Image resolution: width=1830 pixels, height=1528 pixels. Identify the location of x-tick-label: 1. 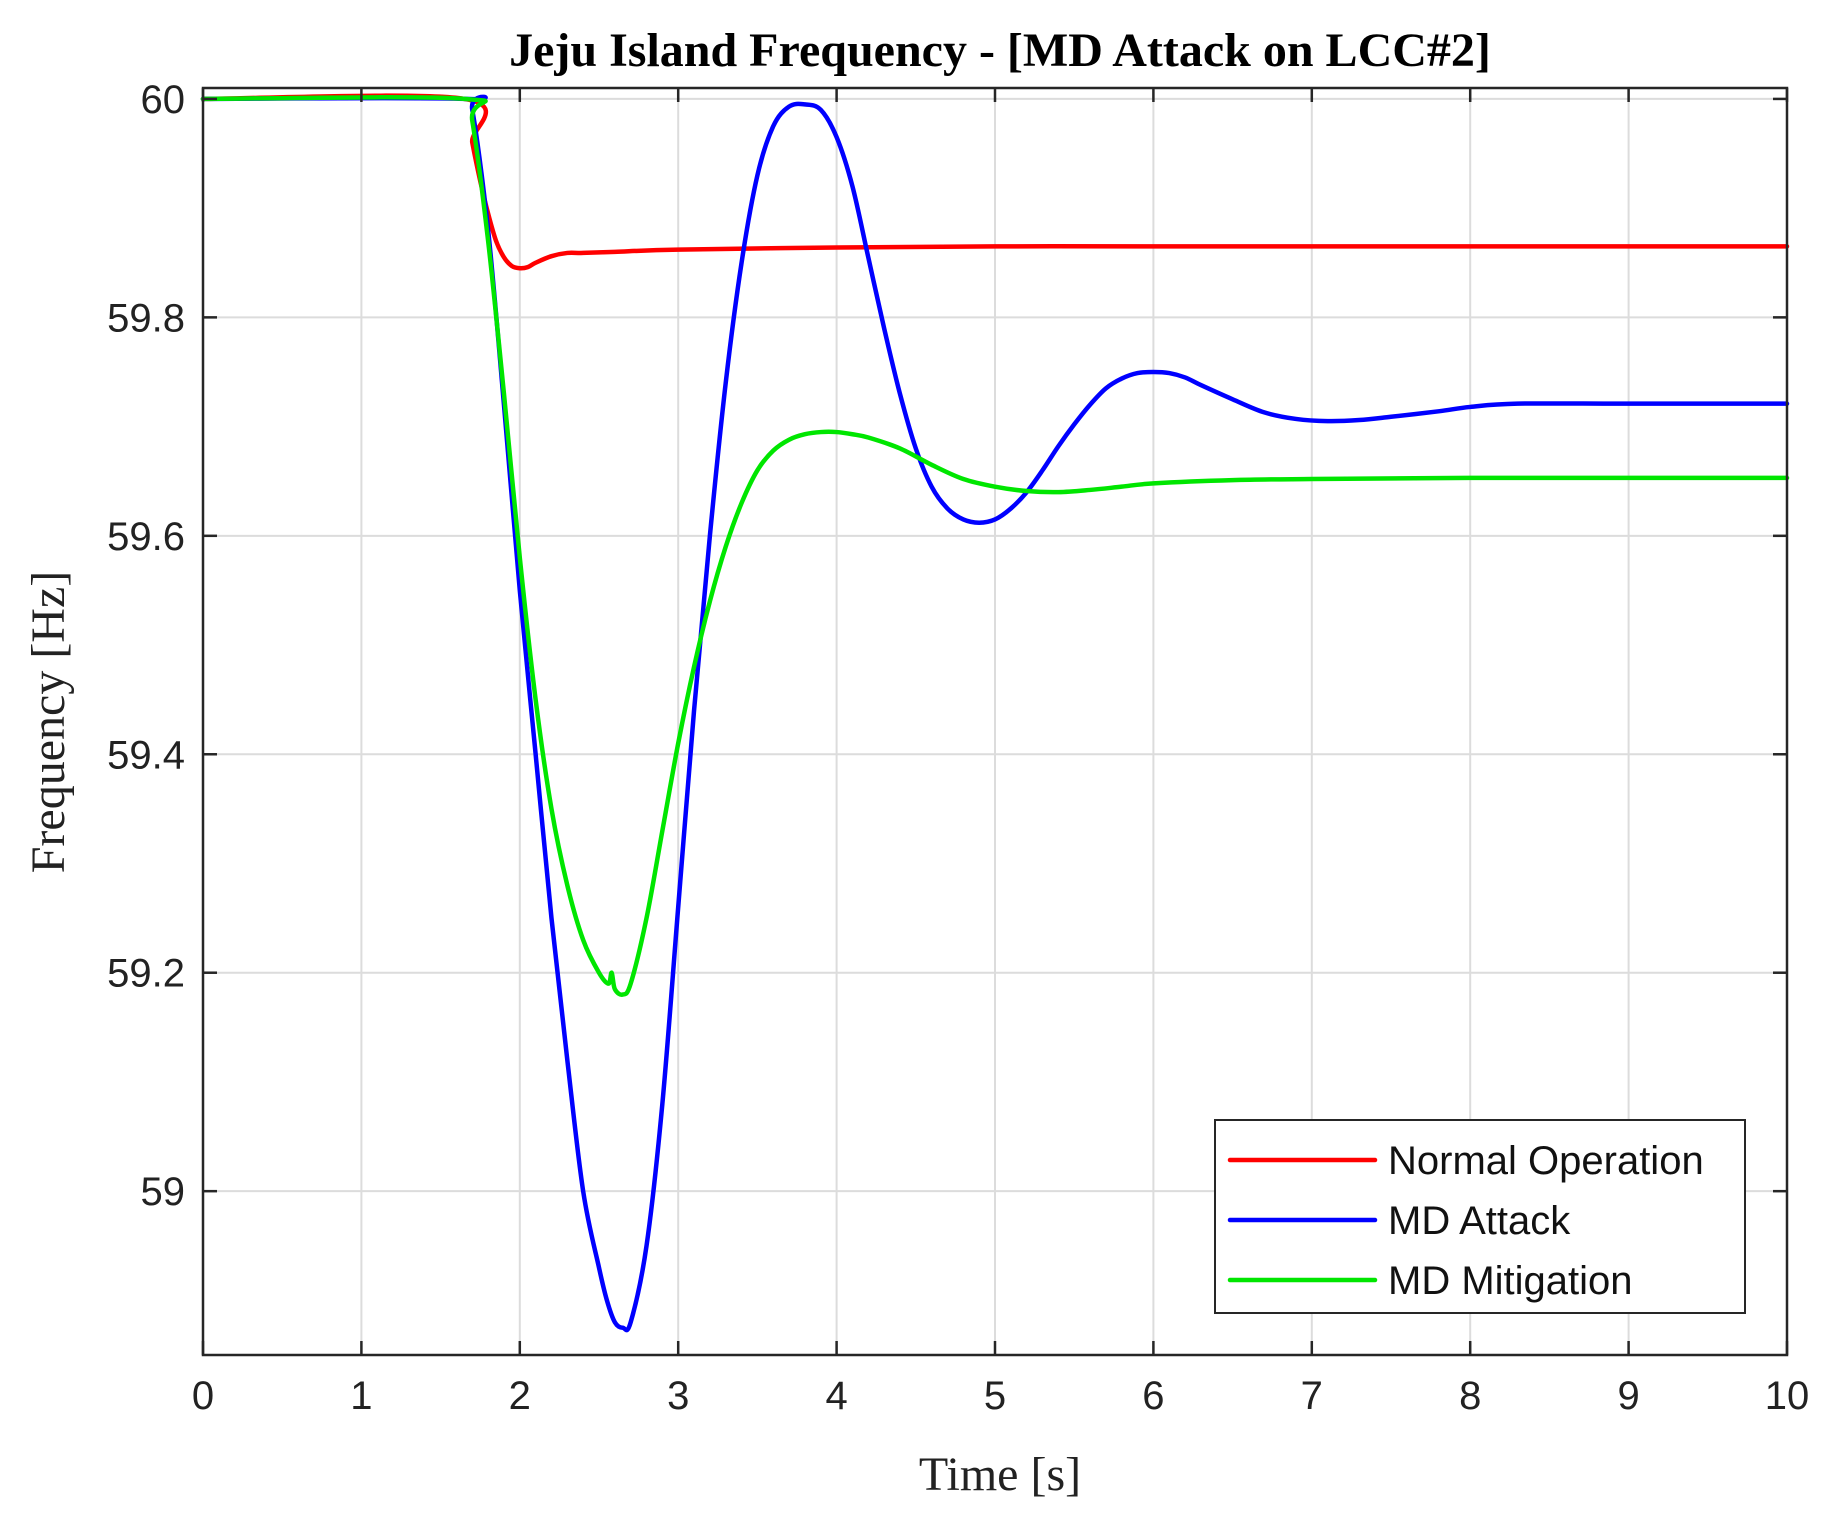
(361, 1396).